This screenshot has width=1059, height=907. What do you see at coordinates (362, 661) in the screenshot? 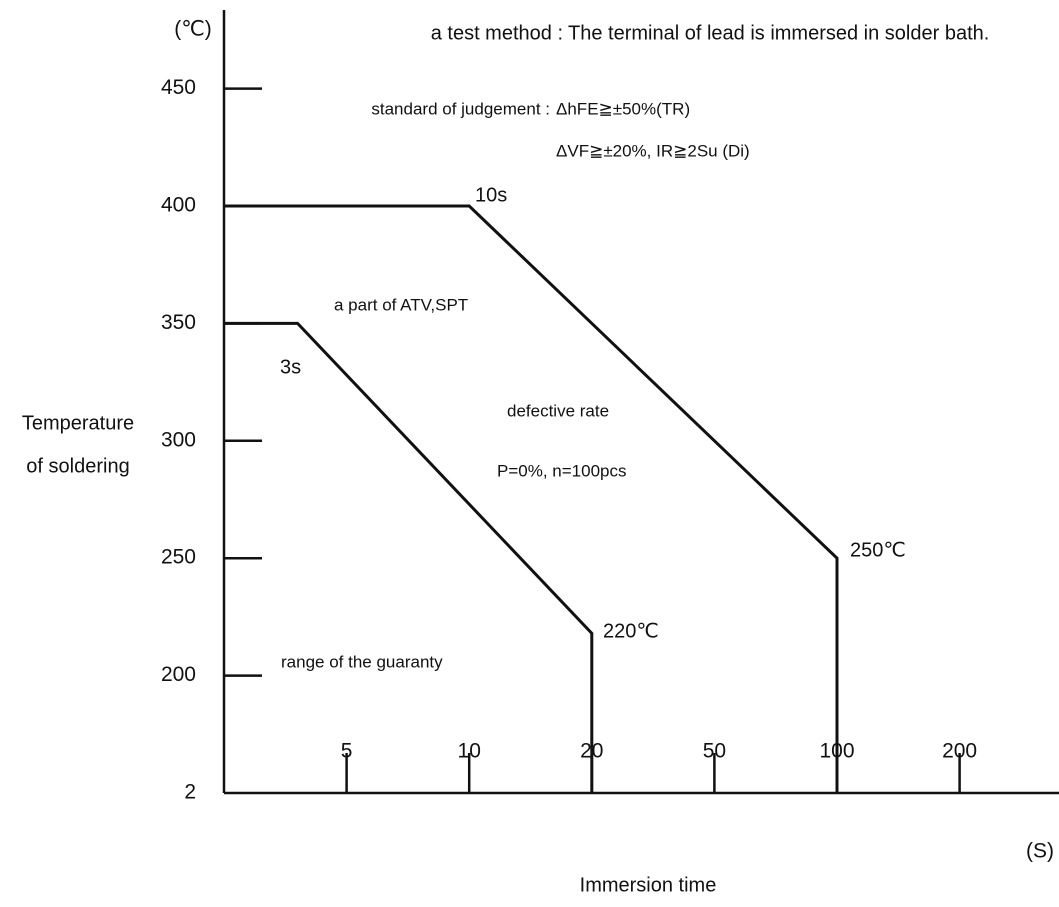
I see `annotation: range of the guaranty` at bounding box center [362, 661].